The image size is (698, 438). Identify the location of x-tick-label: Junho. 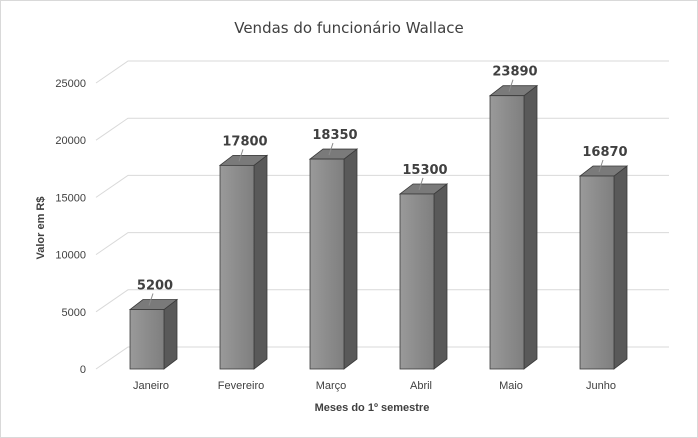
(601, 386).